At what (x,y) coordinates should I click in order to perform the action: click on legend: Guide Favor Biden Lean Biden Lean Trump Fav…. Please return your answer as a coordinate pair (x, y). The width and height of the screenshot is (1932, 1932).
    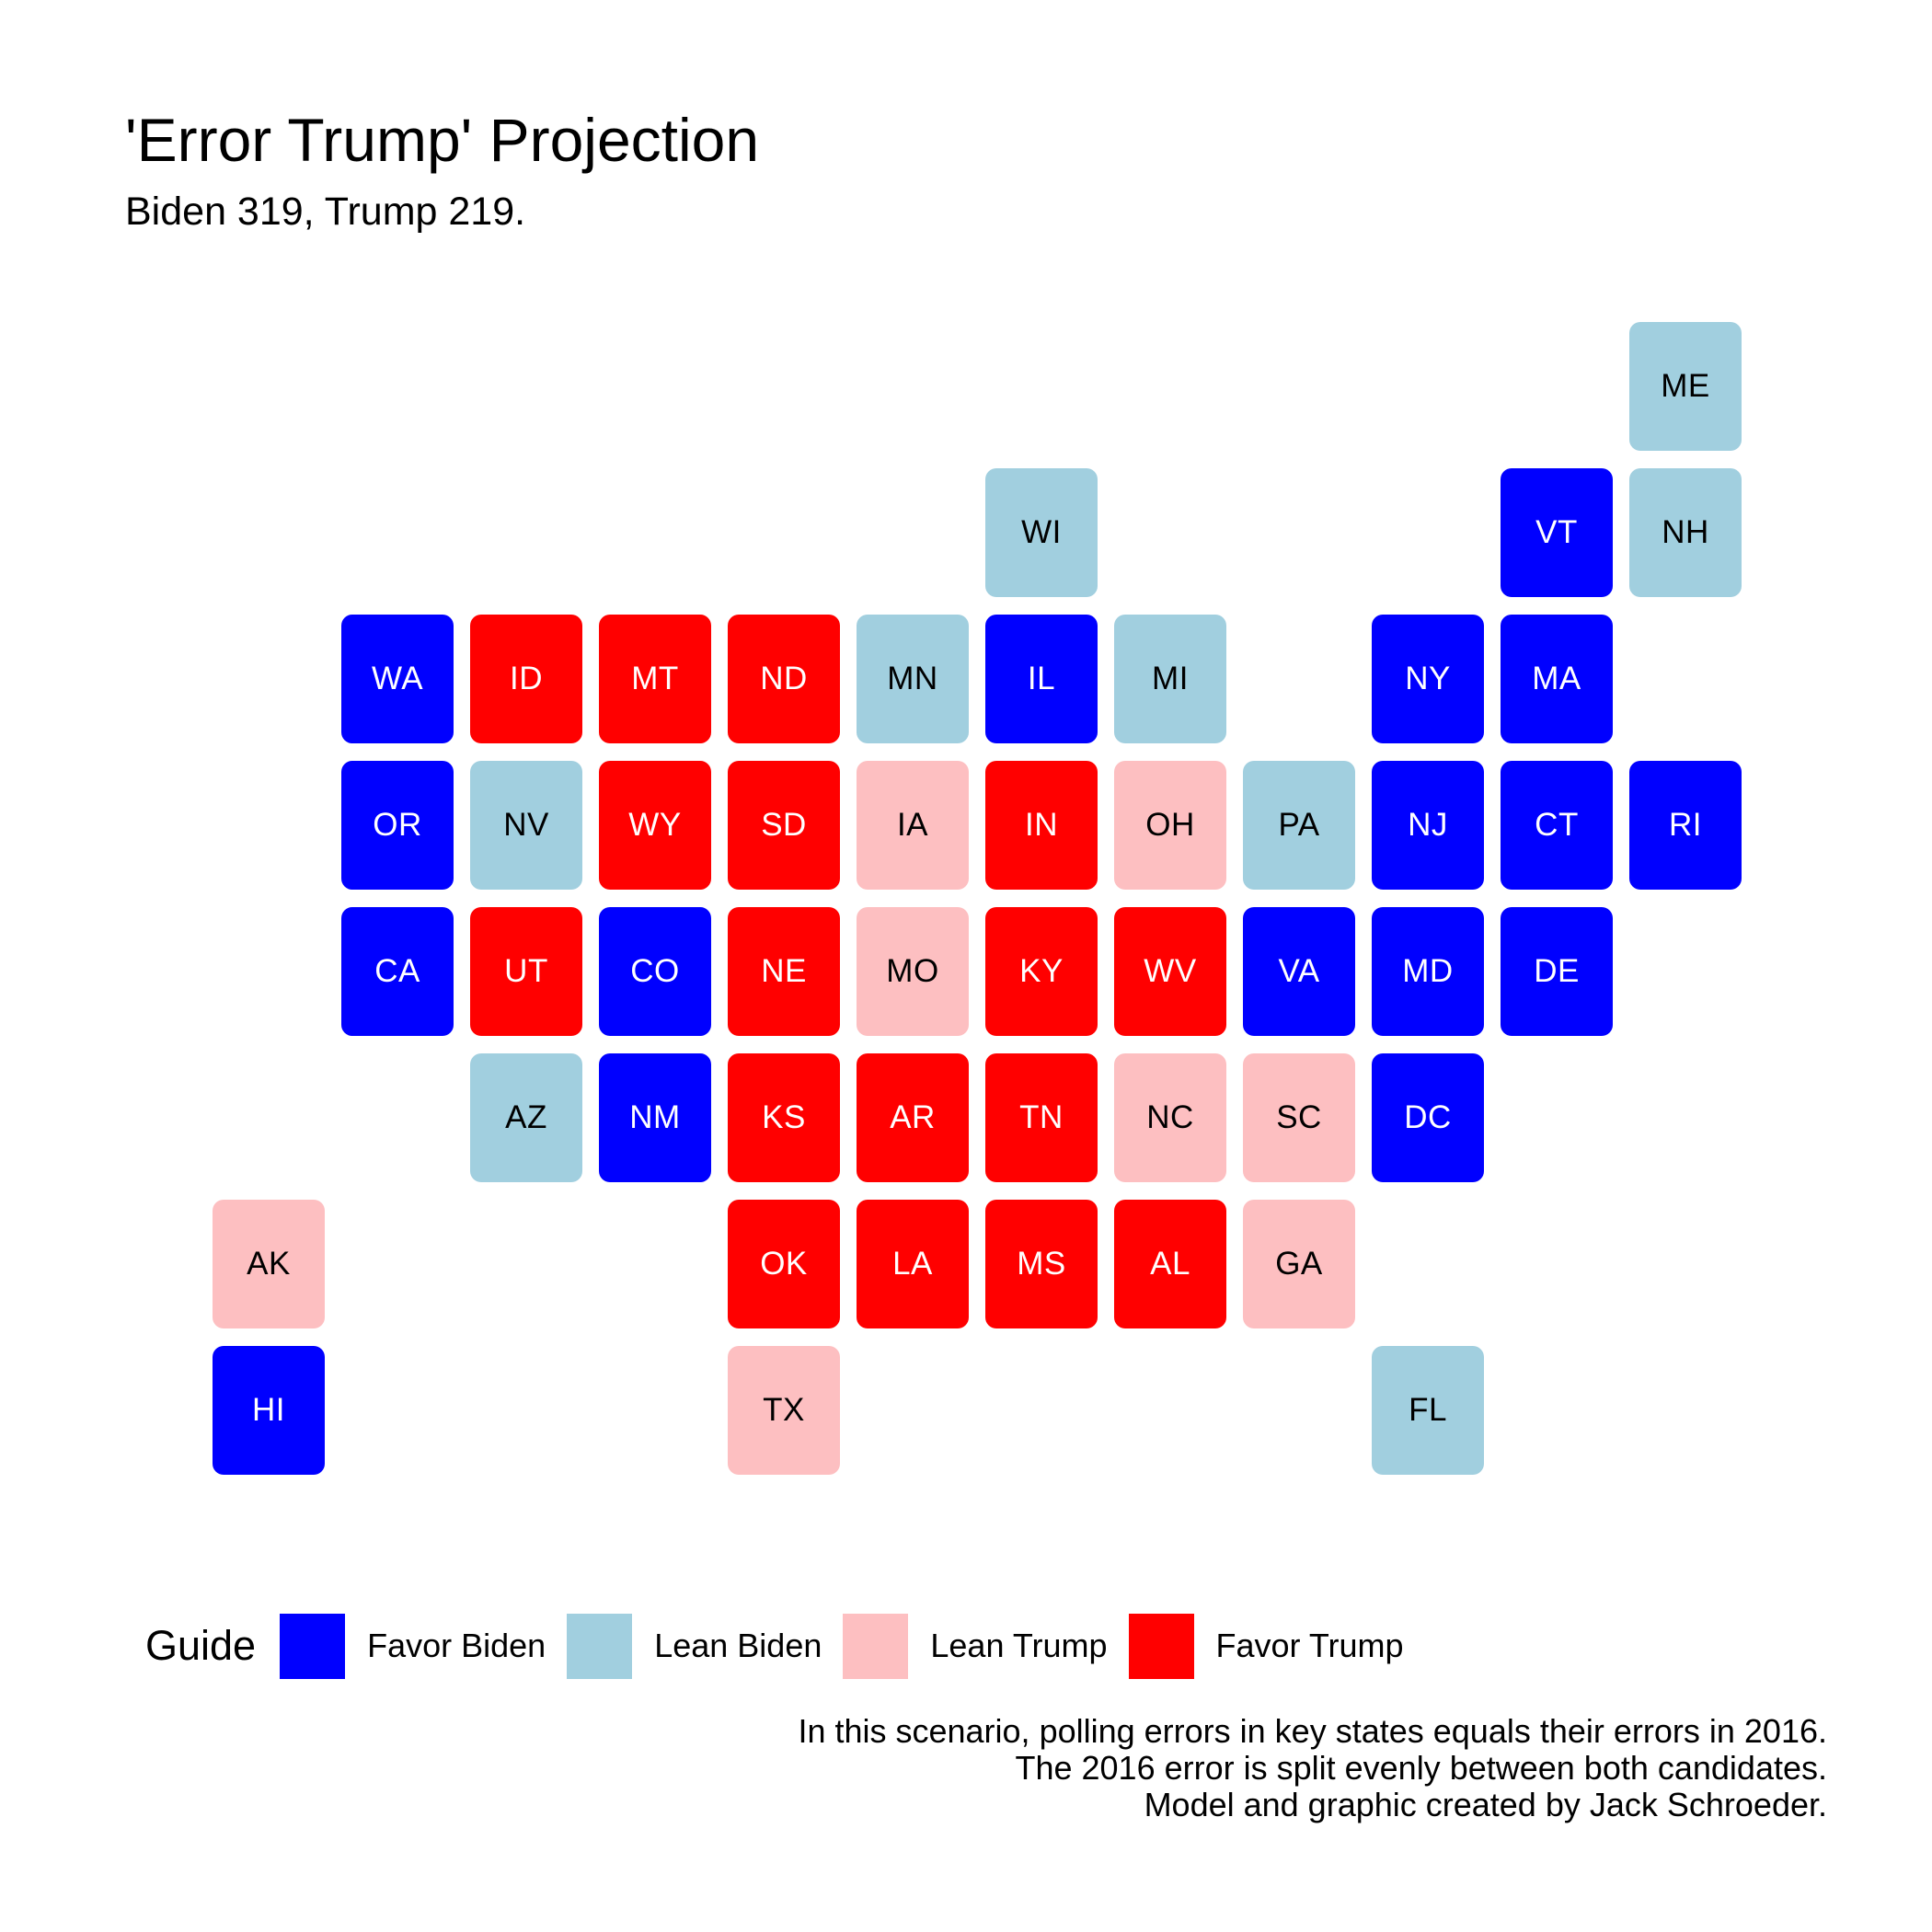
    Looking at the image, I should click on (785, 1646).